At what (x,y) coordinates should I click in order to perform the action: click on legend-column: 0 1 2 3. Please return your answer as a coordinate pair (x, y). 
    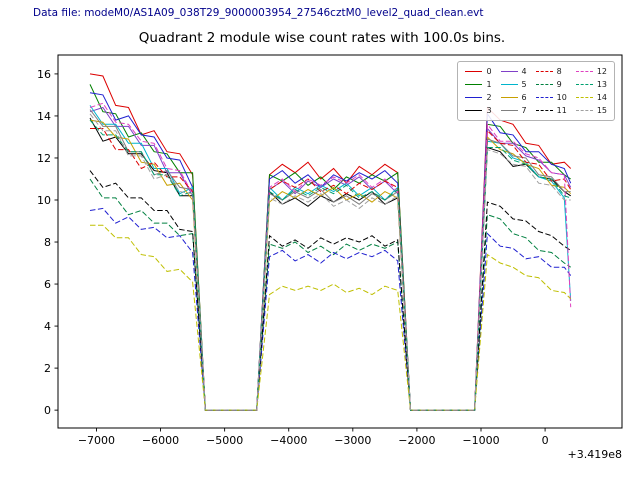
    Looking at the image, I should click on (478, 91).